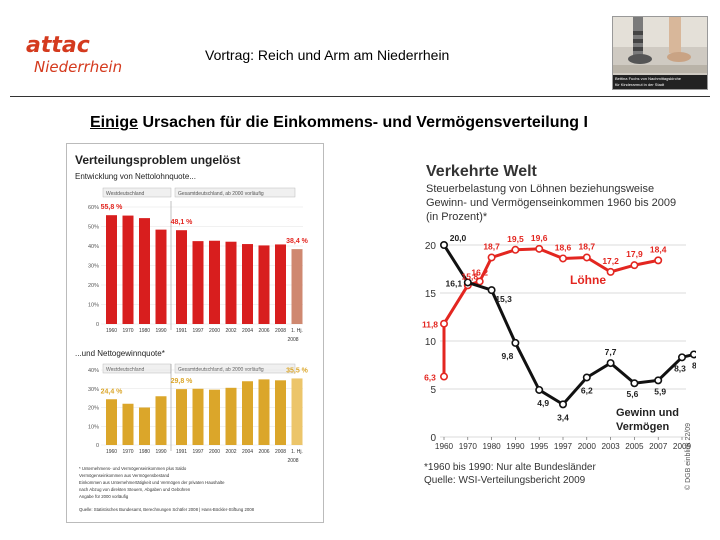 The width and height of the screenshot is (720, 540). I want to click on bar-value-label: 35,5 %, so click(297, 370).